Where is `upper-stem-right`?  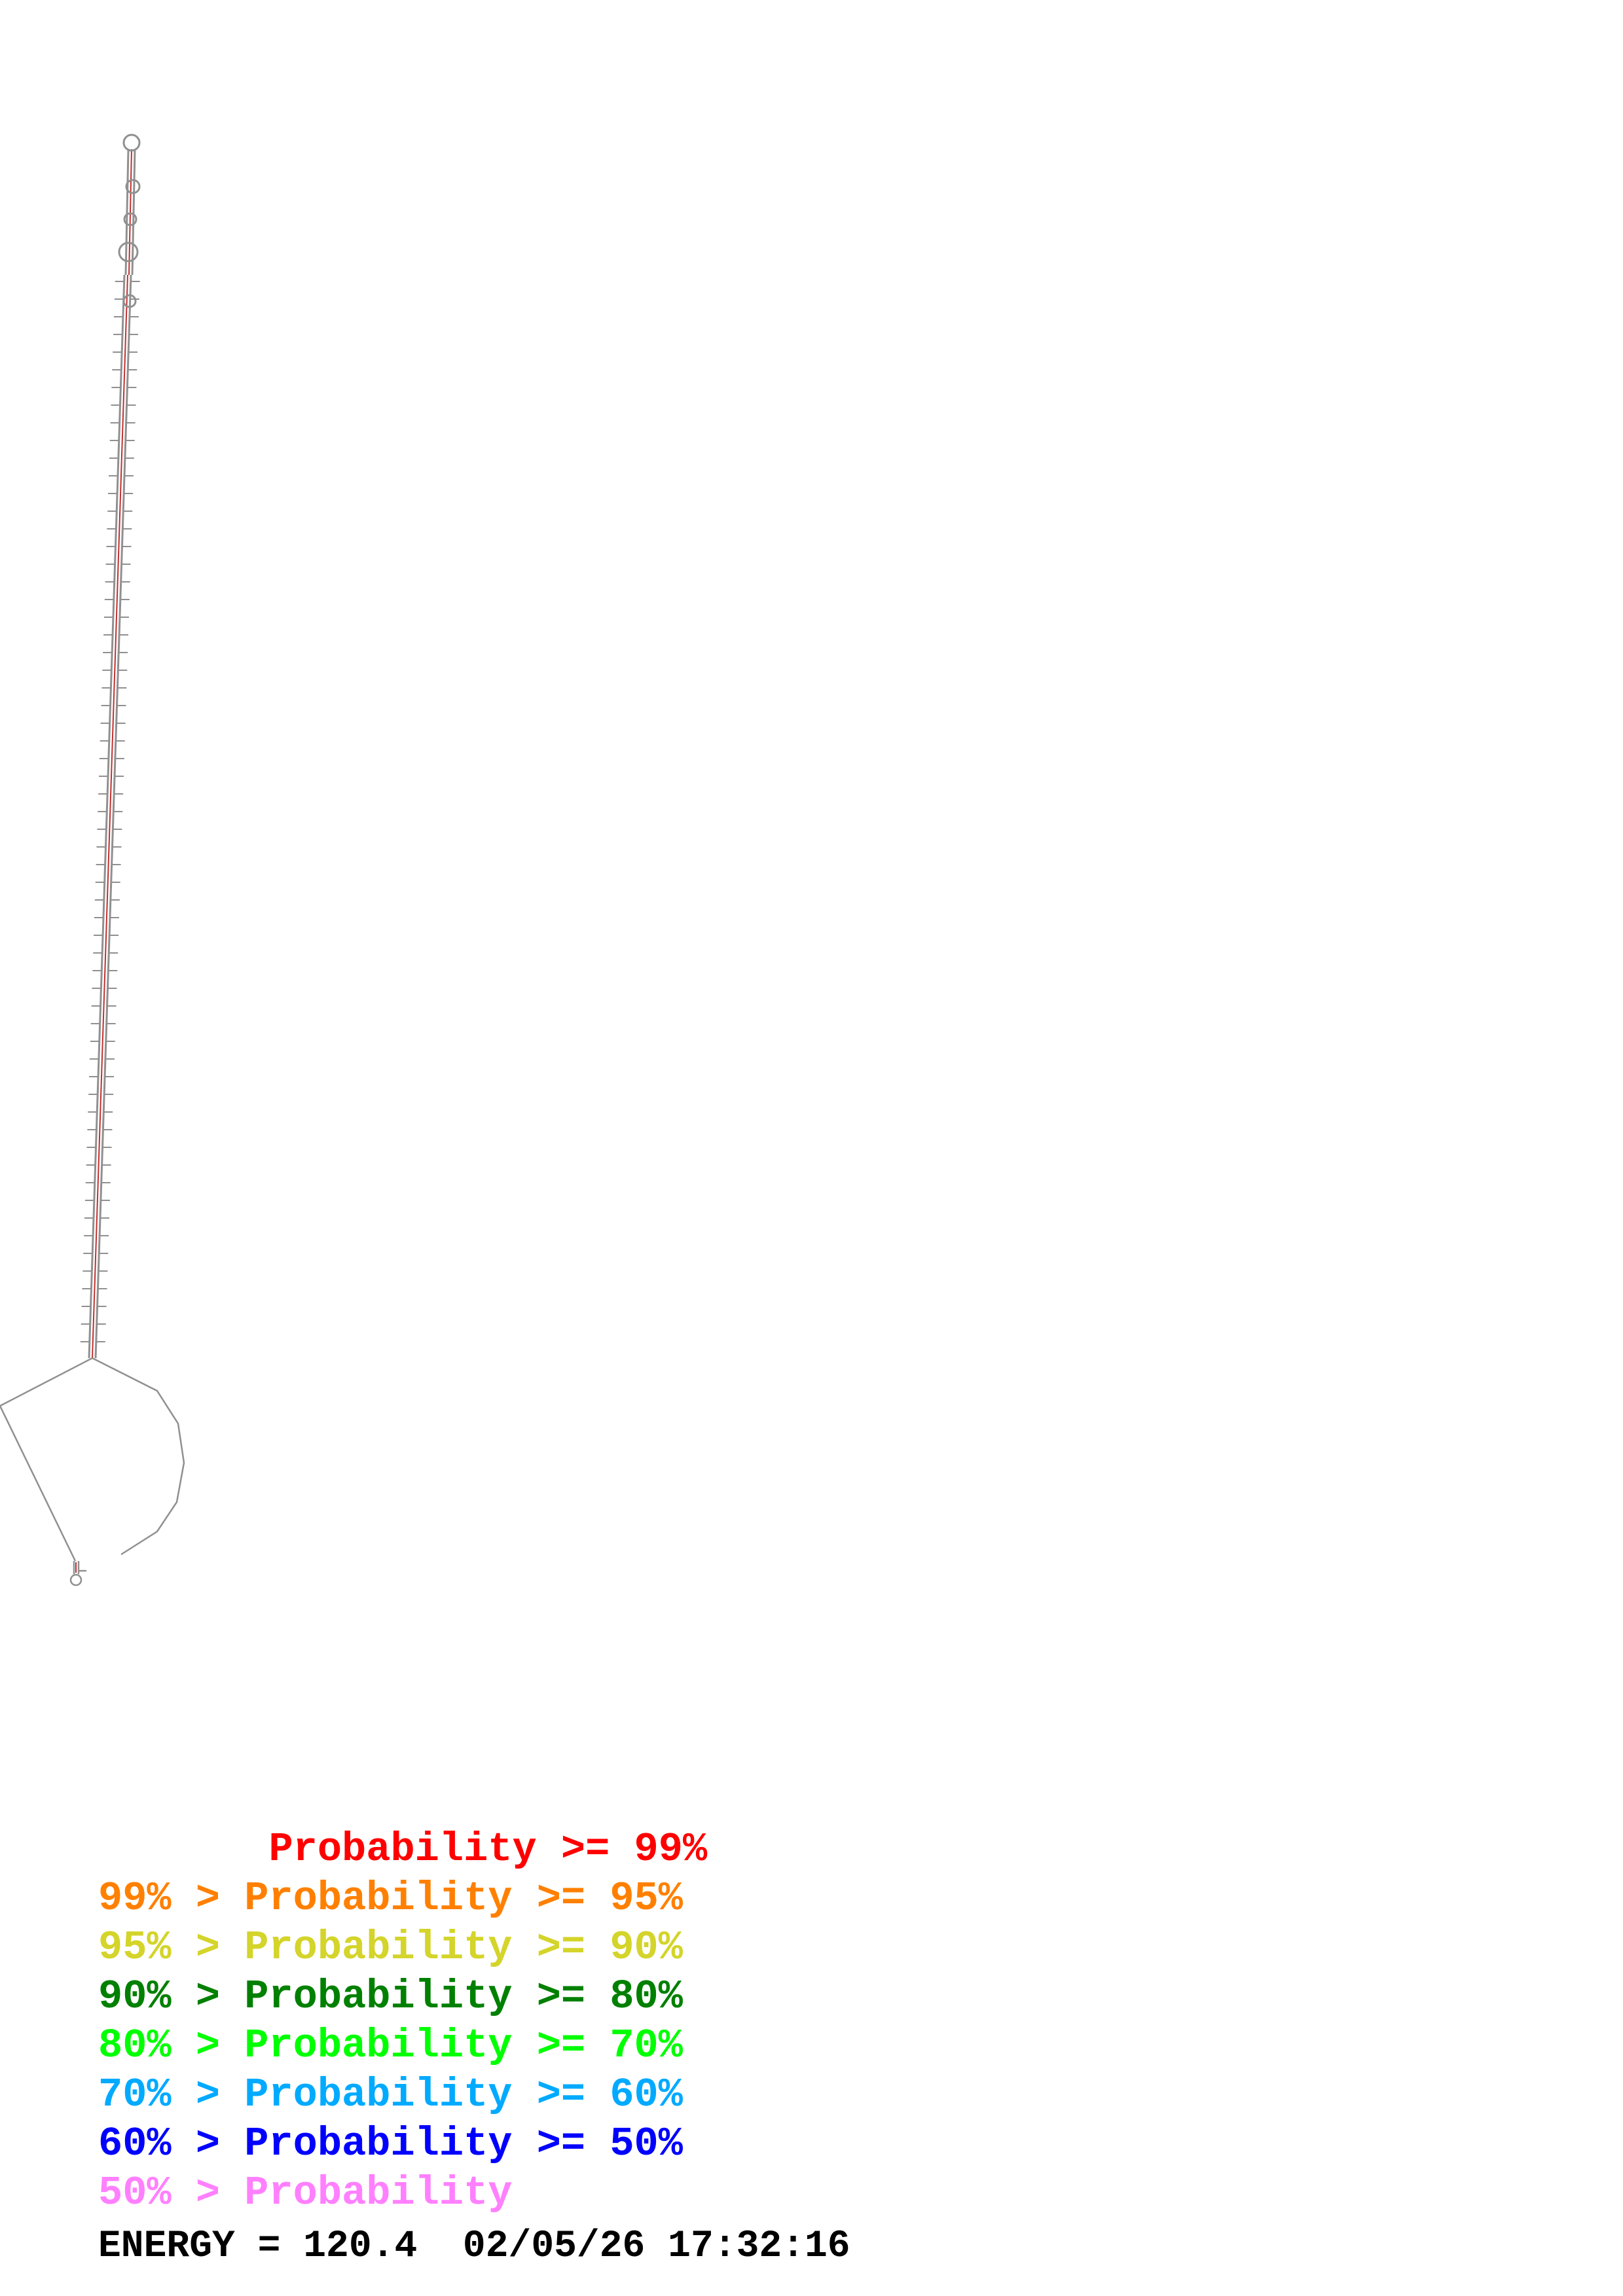
upper-stem-right is located at coordinates (133, 212).